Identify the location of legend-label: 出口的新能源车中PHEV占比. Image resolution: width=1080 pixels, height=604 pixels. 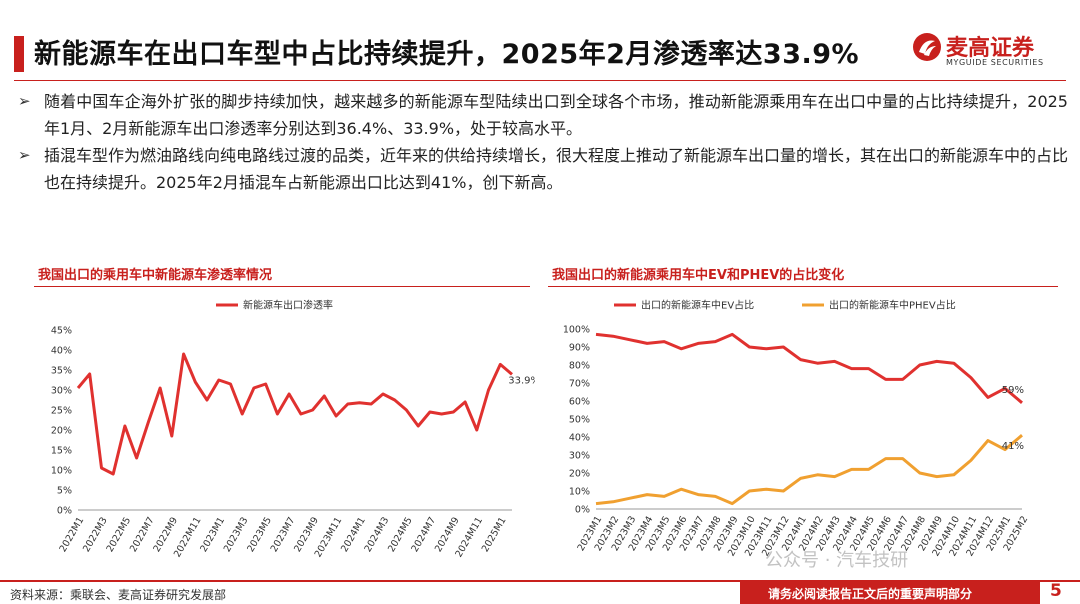
(892, 305).